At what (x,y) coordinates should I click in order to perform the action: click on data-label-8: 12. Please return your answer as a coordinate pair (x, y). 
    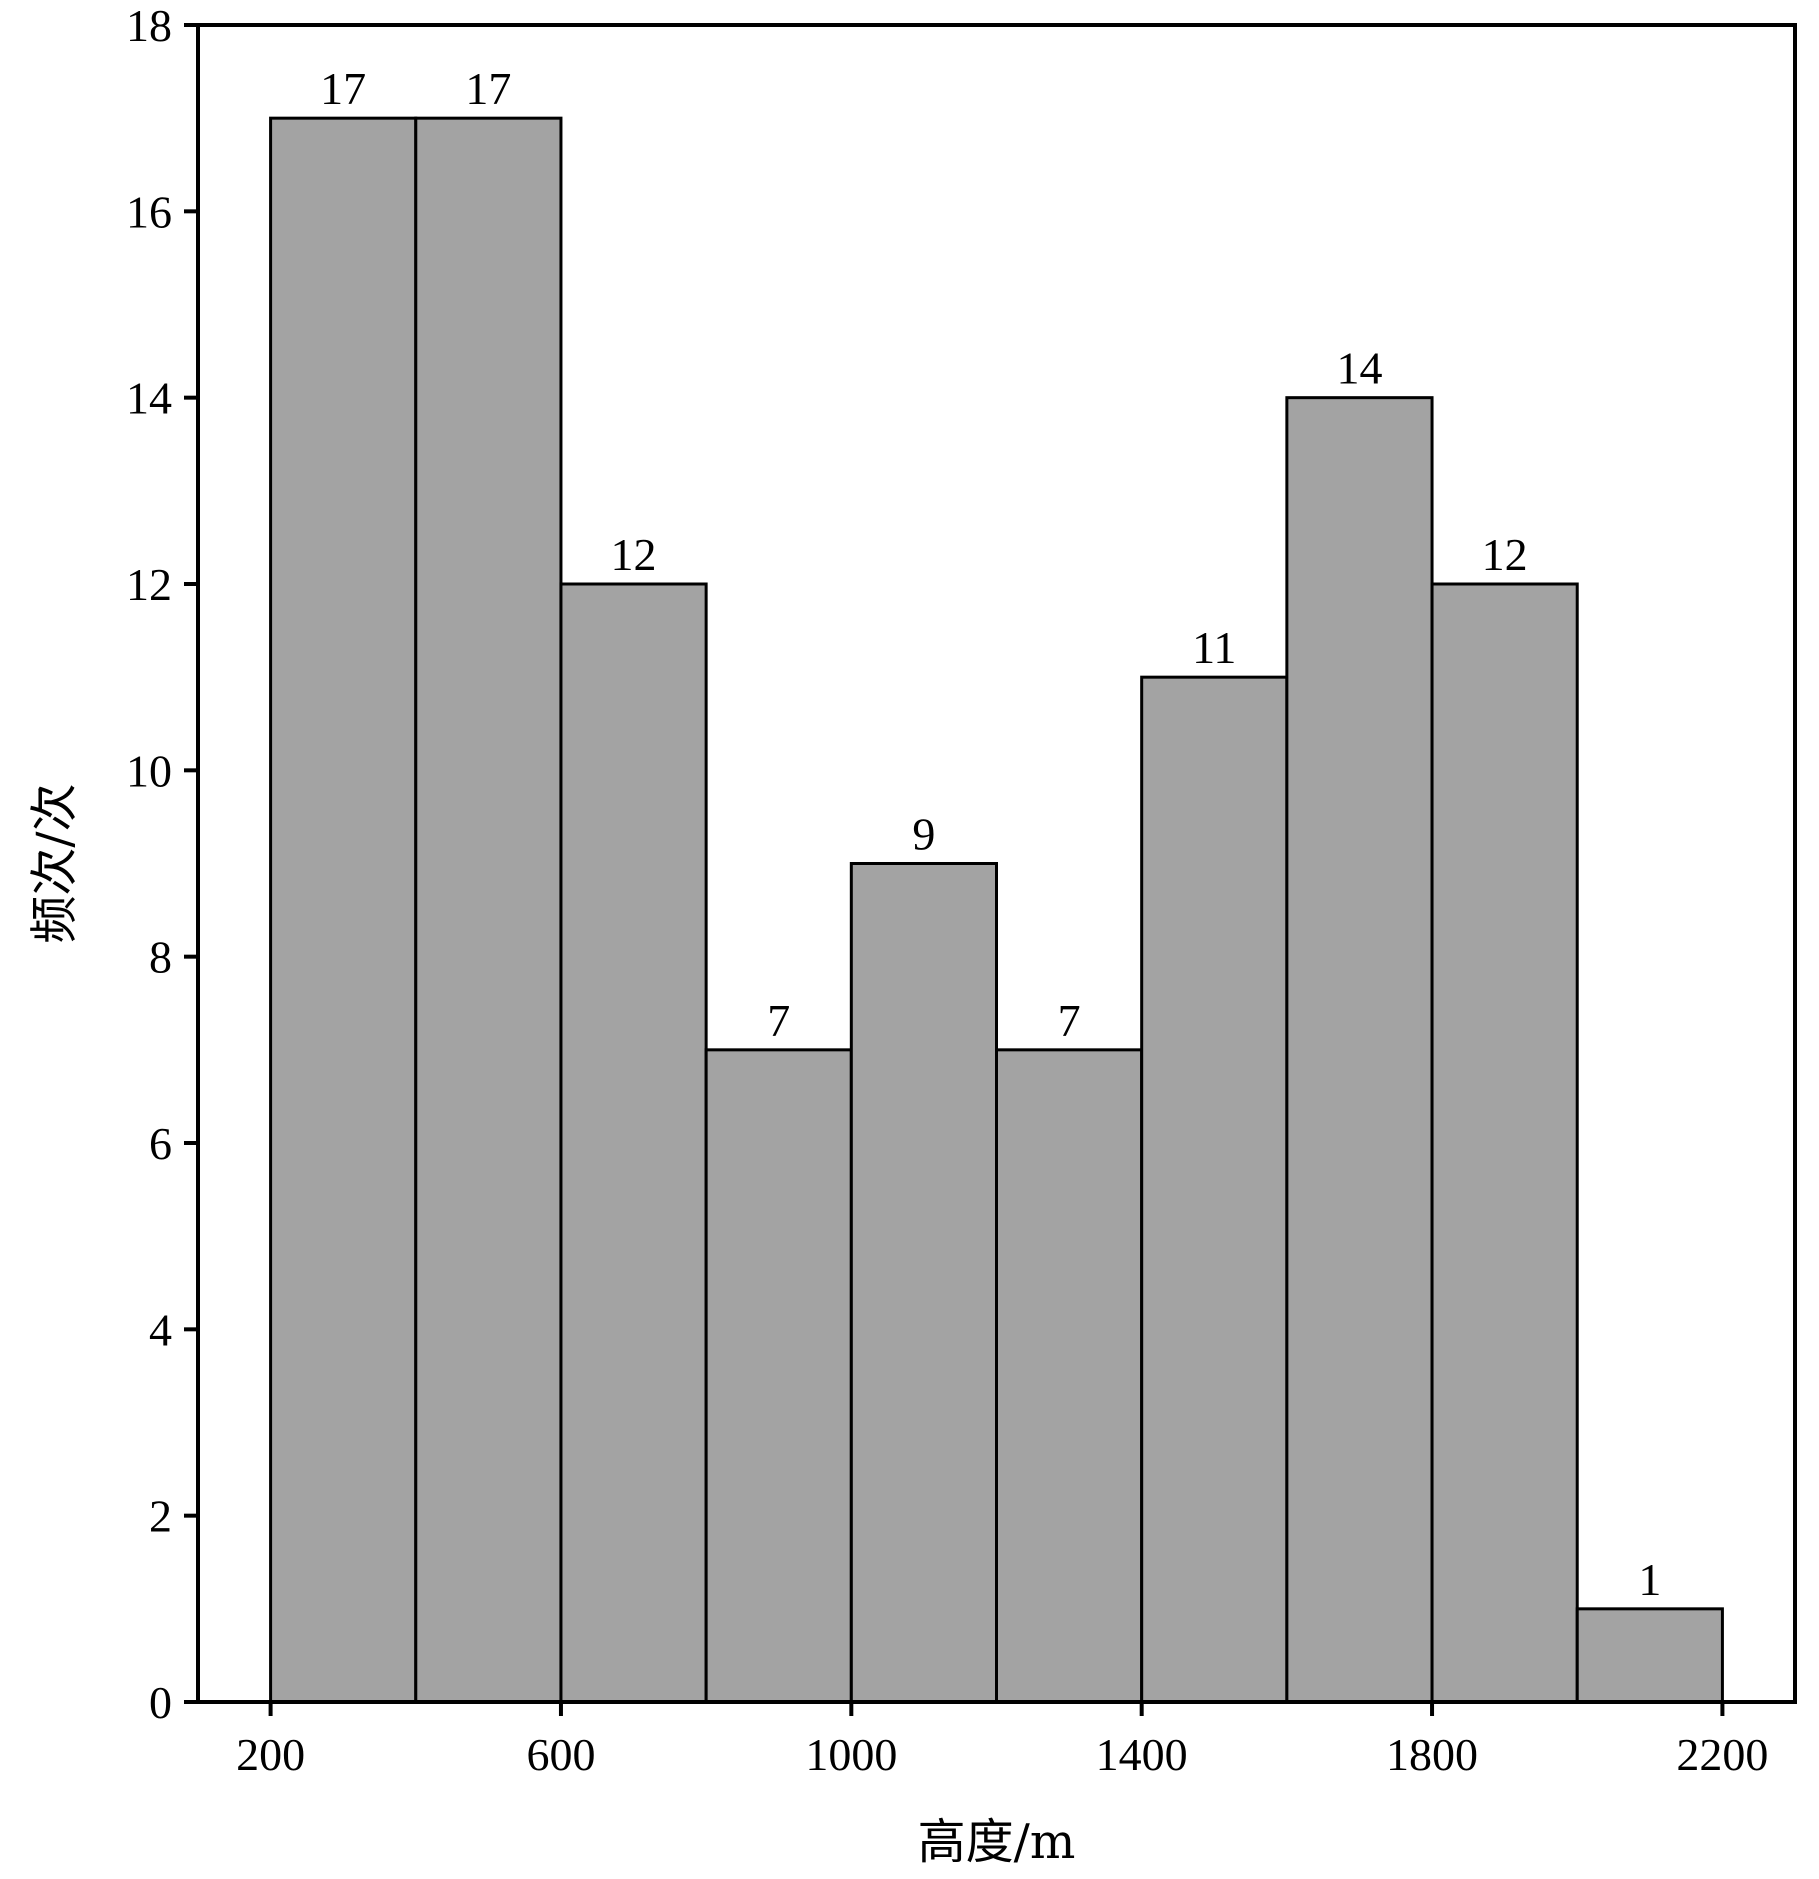
    Looking at the image, I should click on (1505, 554).